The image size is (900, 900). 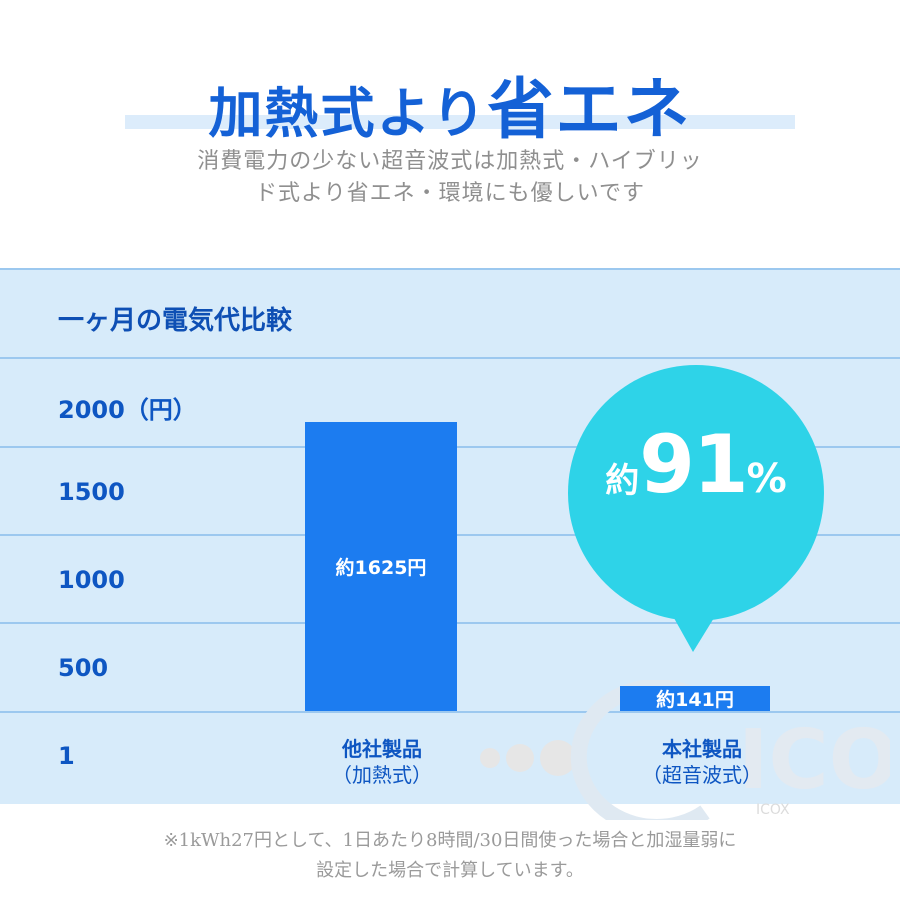 I want to click on data-label-competitor: 約1625円, so click(x=381, y=568).